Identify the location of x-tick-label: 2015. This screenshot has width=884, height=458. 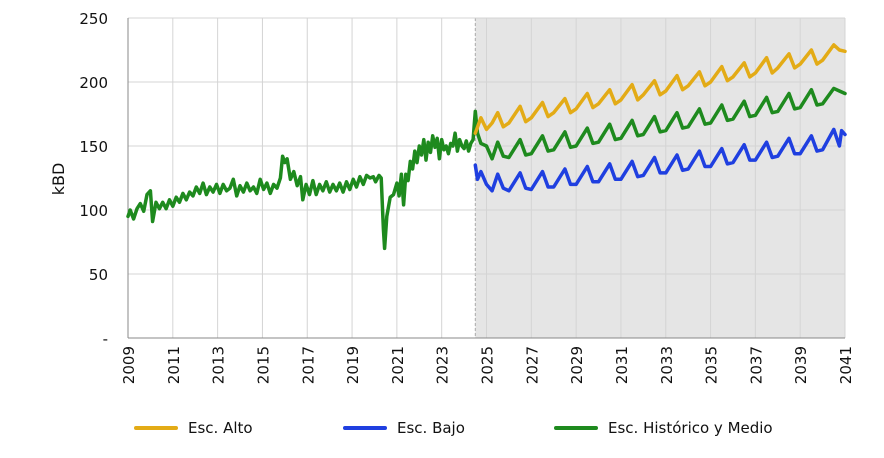
(263, 365).